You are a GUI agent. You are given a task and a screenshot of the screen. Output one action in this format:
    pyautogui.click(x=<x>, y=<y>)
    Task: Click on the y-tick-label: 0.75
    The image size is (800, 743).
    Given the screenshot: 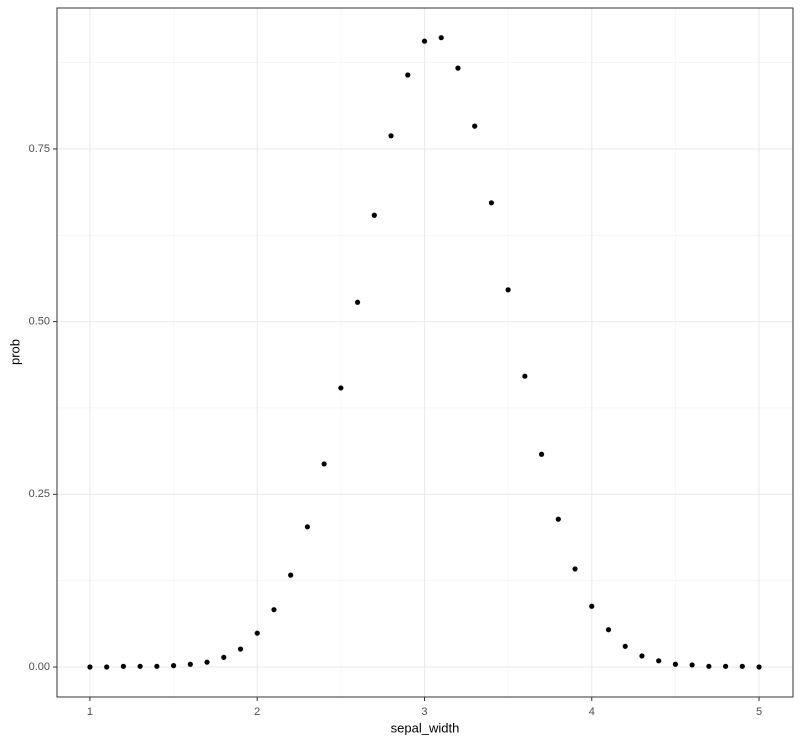 What is the action you would take?
    pyautogui.click(x=39, y=149)
    